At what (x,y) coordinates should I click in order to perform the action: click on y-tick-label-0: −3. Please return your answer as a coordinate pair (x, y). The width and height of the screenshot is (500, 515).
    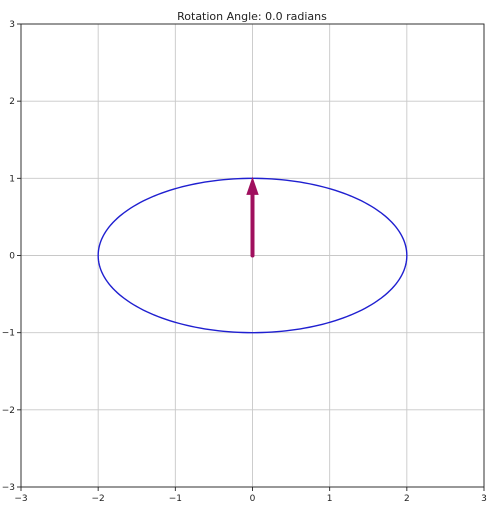
    Looking at the image, I should click on (8, 488).